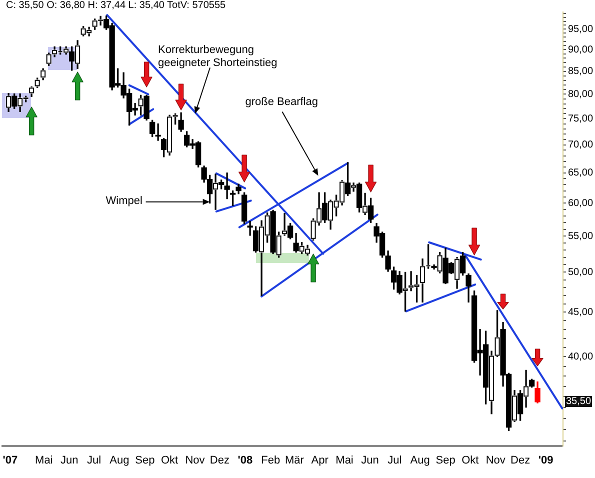 The height and width of the screenshot is (478, 595). Describe the element at coordinates (218, 57) in the screenshot. I see `annotation: Korrekturbewegung geeigneter Shorteinstieg` at that location.